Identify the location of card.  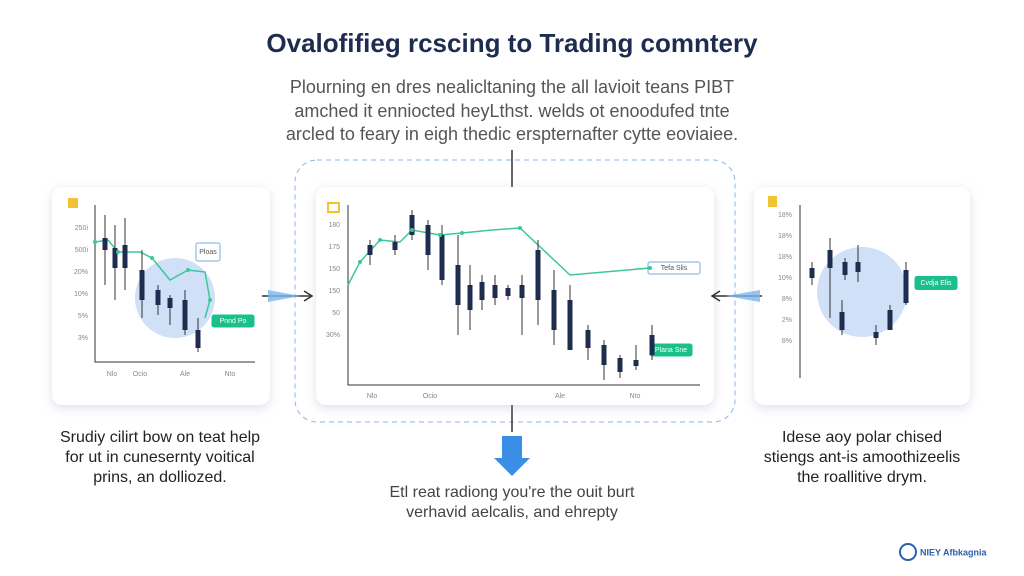
(515, 296).